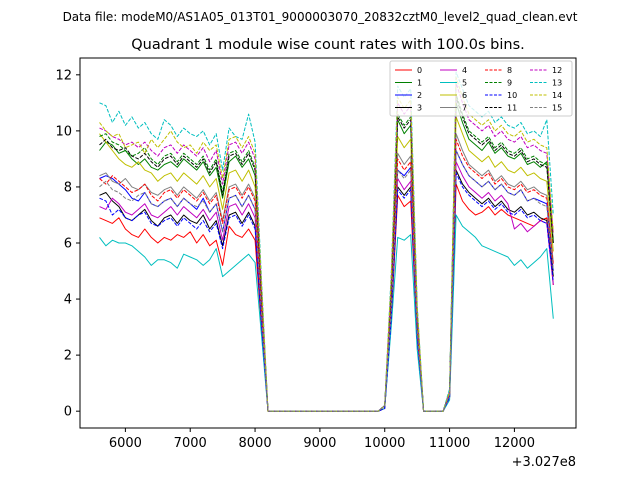  I want to click on x-axis: 6000 7000 8000 9000 10000 11000 12000, so click(322, 439).